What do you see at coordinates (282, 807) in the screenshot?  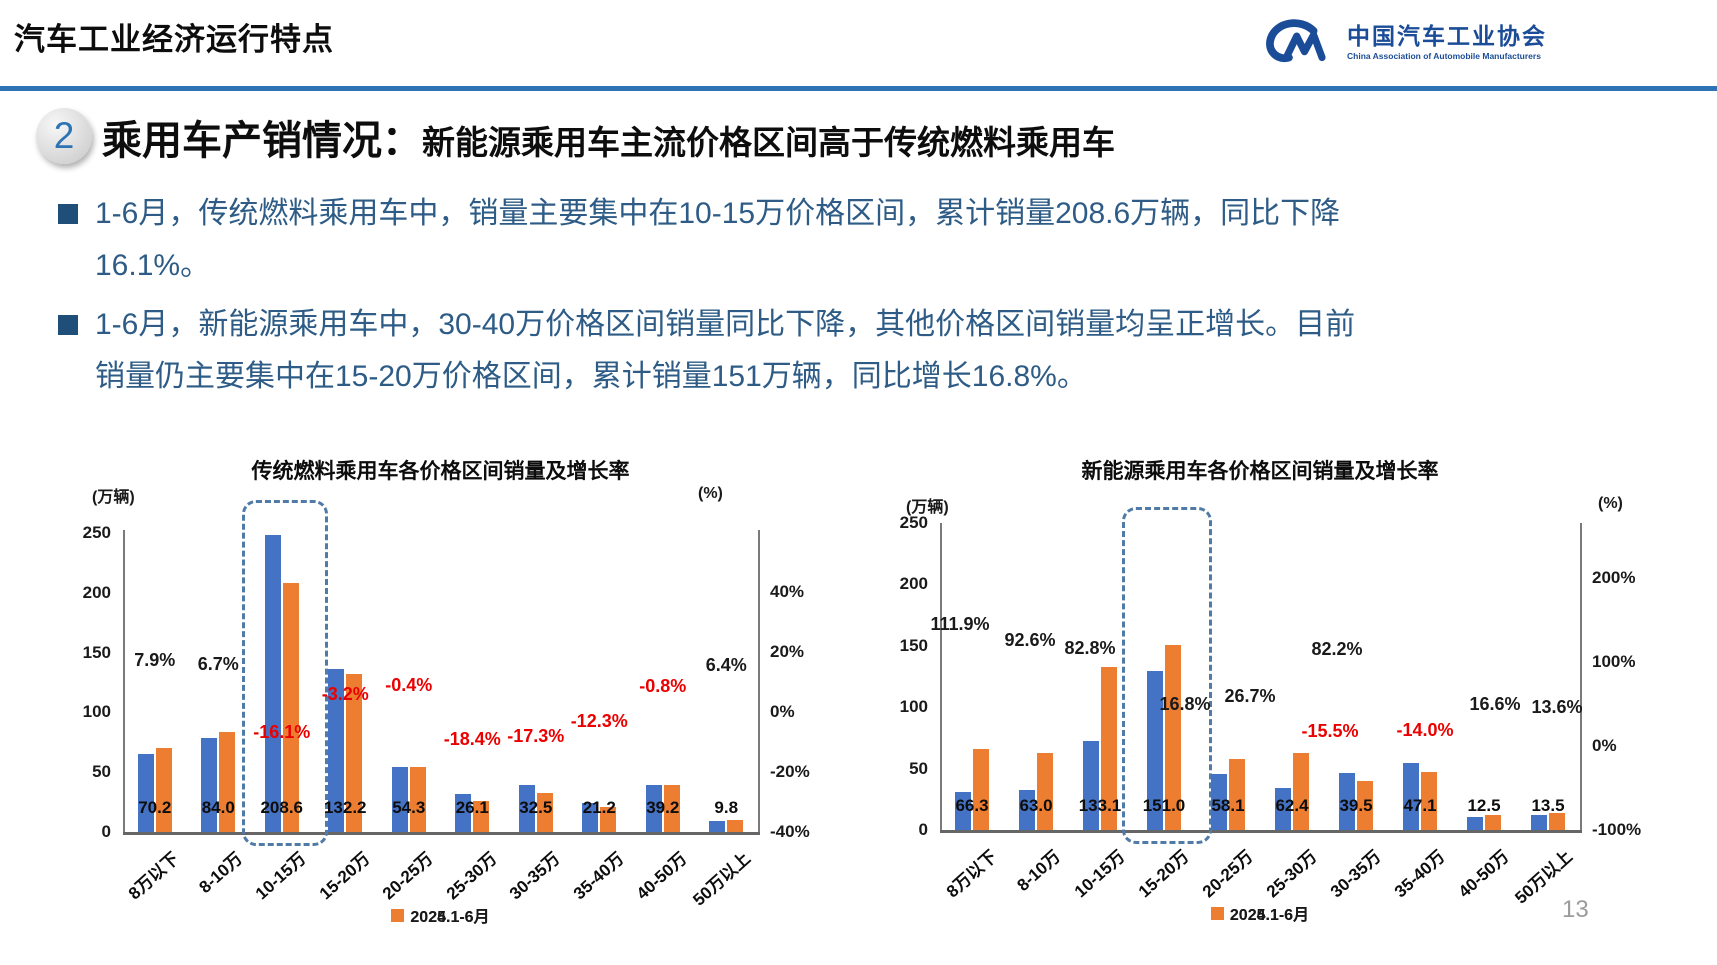 I see `value-label: 208.6` at bounding box center [282, 807].